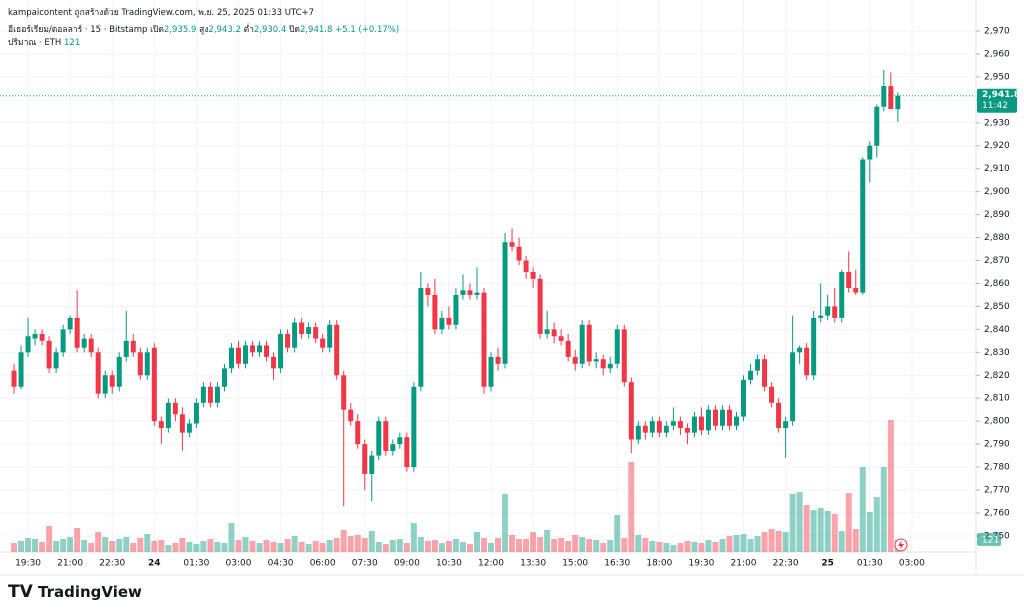 This screenshot has height=612, width=1024. Describe the element at coordinates (997, 399) in the screenshot. I see `y-tick-label: 2,810` at that location.